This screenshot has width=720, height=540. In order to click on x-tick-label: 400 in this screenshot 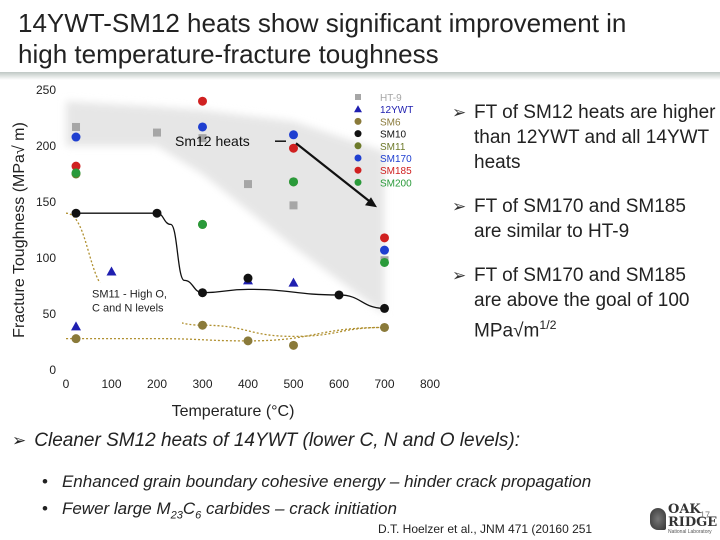, I will do `click(248, 384)`.